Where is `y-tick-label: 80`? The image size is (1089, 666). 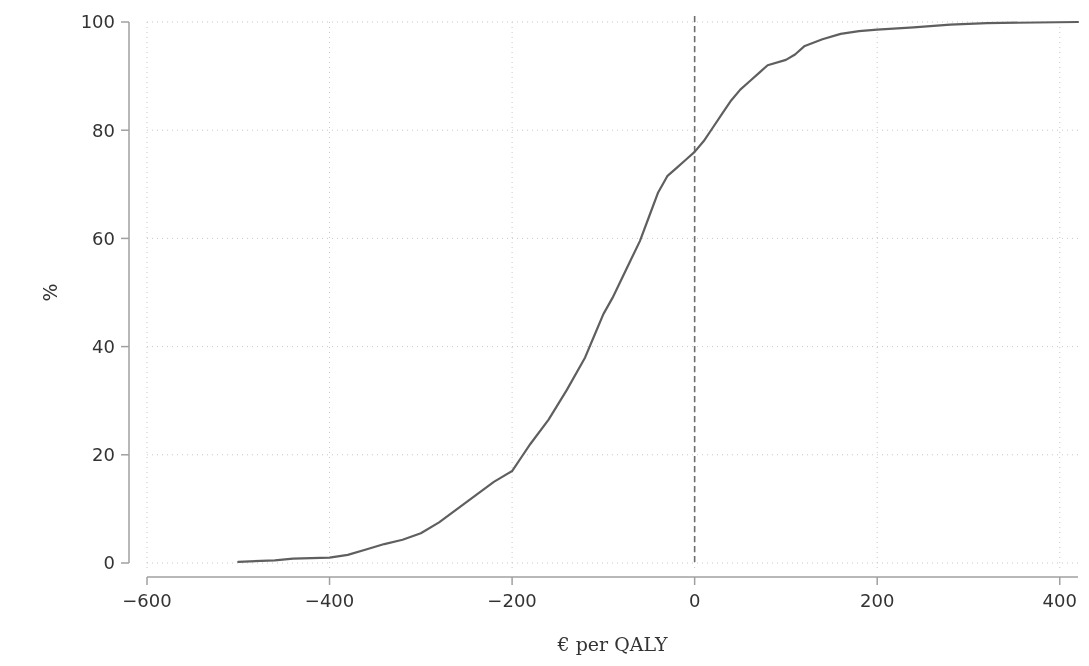 y-tick-label: 80 is located at coordinates (103, 130).